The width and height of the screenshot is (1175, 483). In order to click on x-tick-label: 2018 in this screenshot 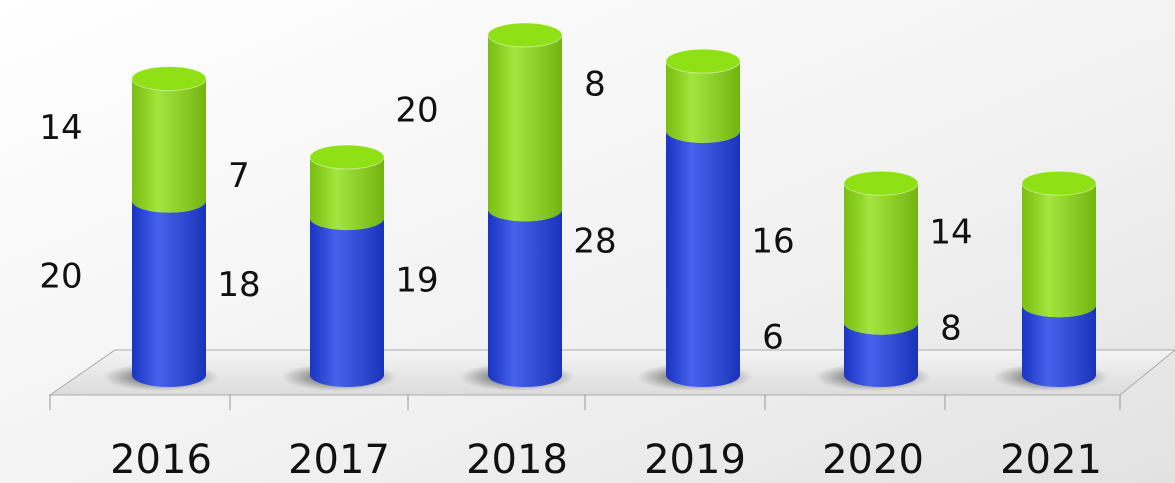, I will do `click(517, 460)`.